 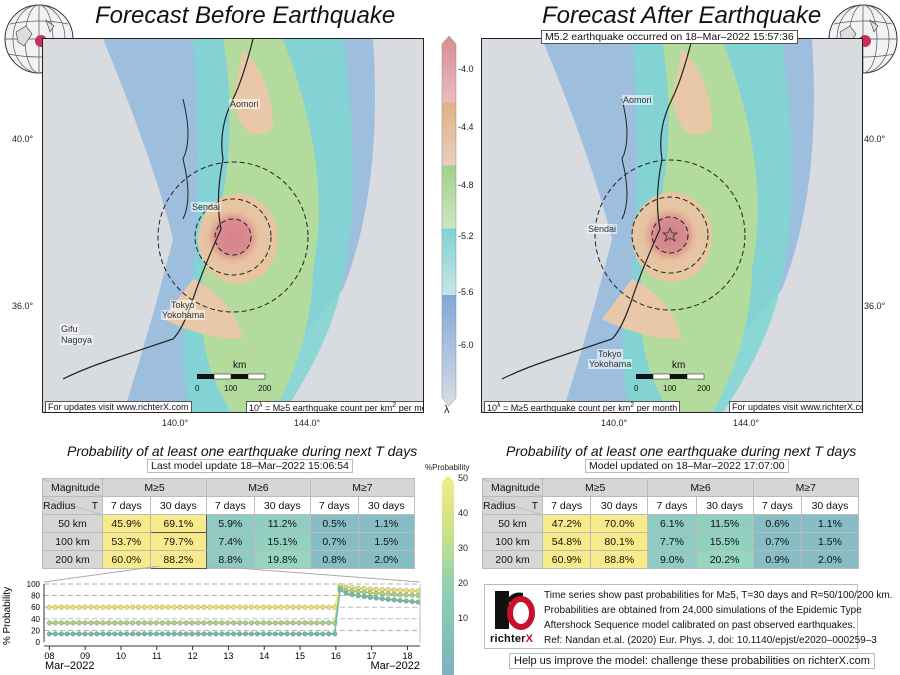 What do you see at coordinates (679, 365) in the screenshot?
I see `scale-unit: km` at bounding box center [679, 365].